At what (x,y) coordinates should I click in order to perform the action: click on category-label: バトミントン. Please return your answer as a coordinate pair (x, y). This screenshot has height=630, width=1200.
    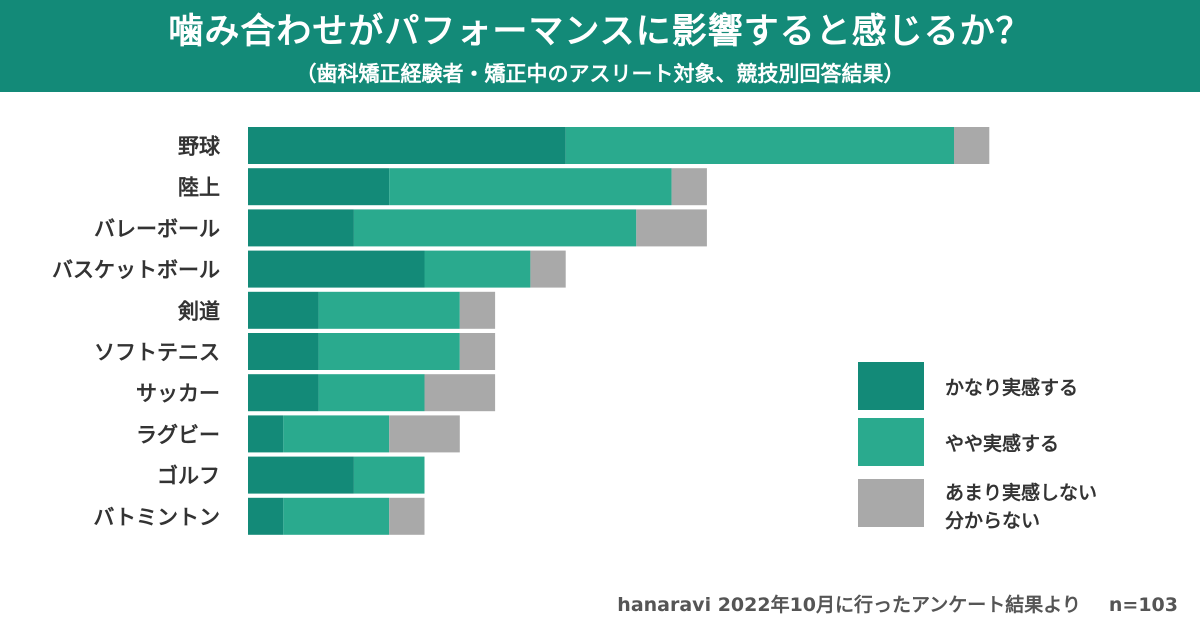
    Looking at the image, I should click on (156, 517).